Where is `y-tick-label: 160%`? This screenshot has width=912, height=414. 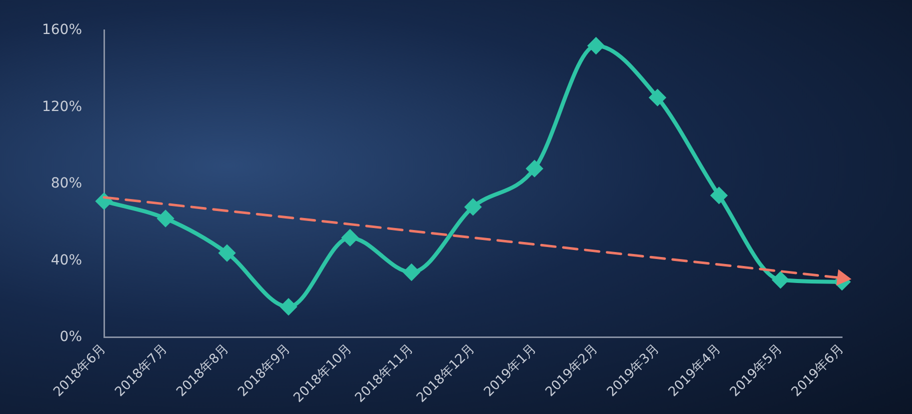
y-tick-label: 160% is located at coordinates (62, 30).